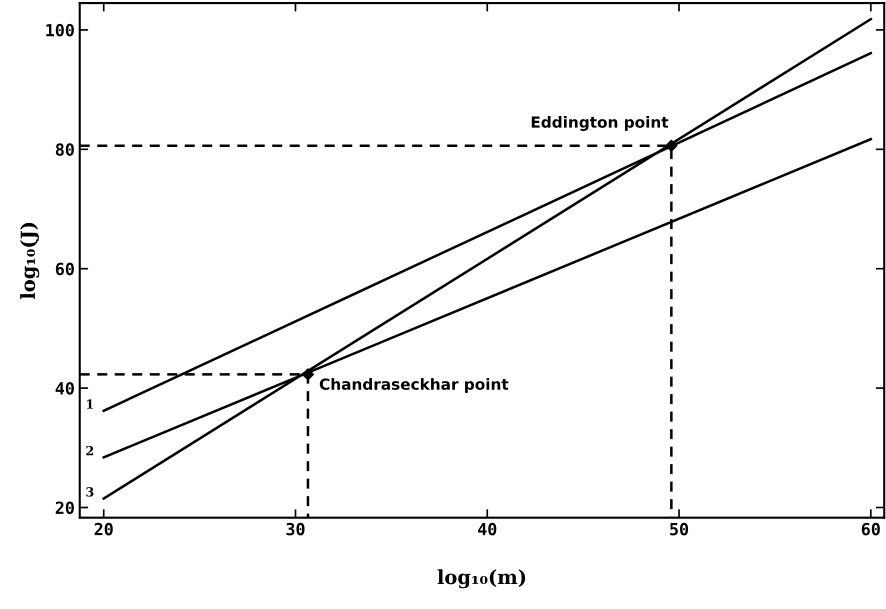 This screenshot has width=886, height=609. What do you see at coordinates (60, 30) in the screenshot?
I see `y-tick-label: 100` at bounding box center [60, 30].